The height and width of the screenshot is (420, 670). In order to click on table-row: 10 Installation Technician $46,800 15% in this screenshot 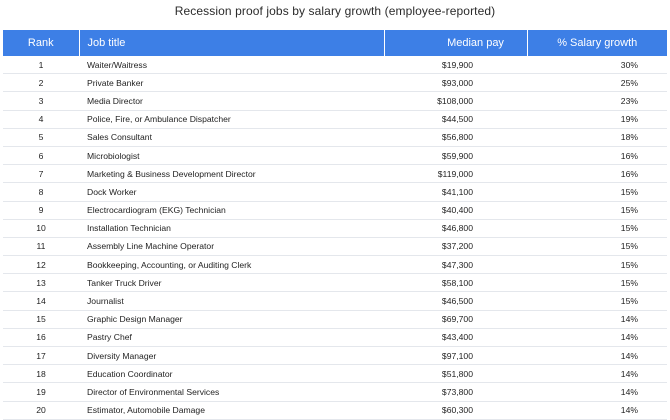, I will do `click(335, 228)`.